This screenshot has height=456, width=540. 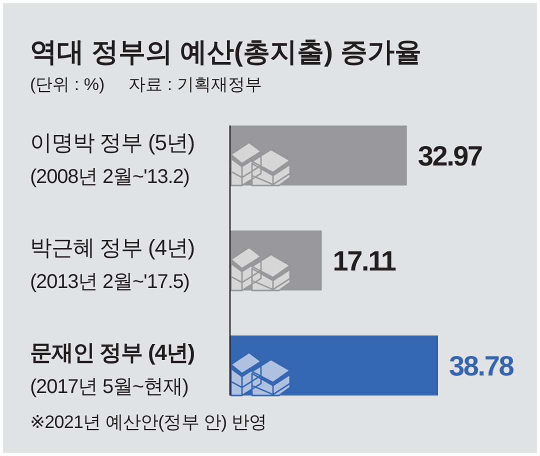 I want to click on data-label: 32.97, so click(x=450, y=156).